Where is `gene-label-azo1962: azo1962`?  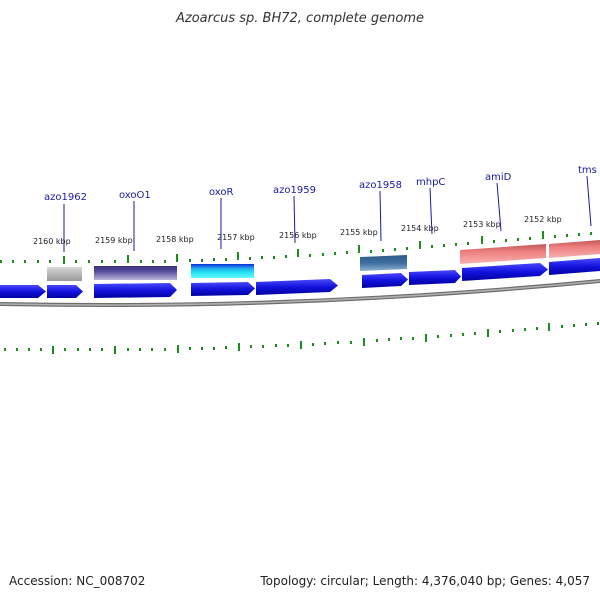
gene-label-azo1962: azo1962 is located at coordinates (65, 197).